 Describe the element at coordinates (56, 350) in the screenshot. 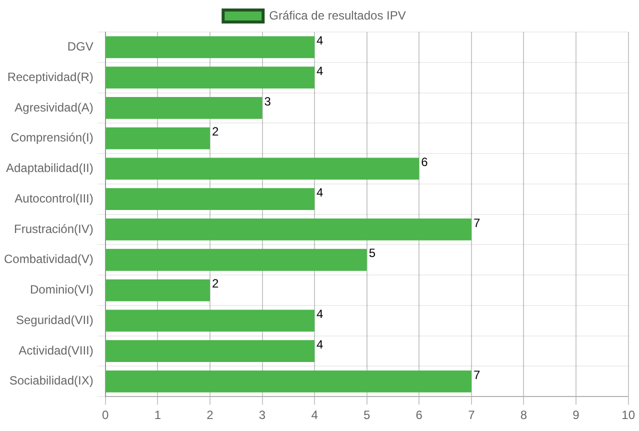

I see `y-tick-label: Actividad(VIII)` at that location.